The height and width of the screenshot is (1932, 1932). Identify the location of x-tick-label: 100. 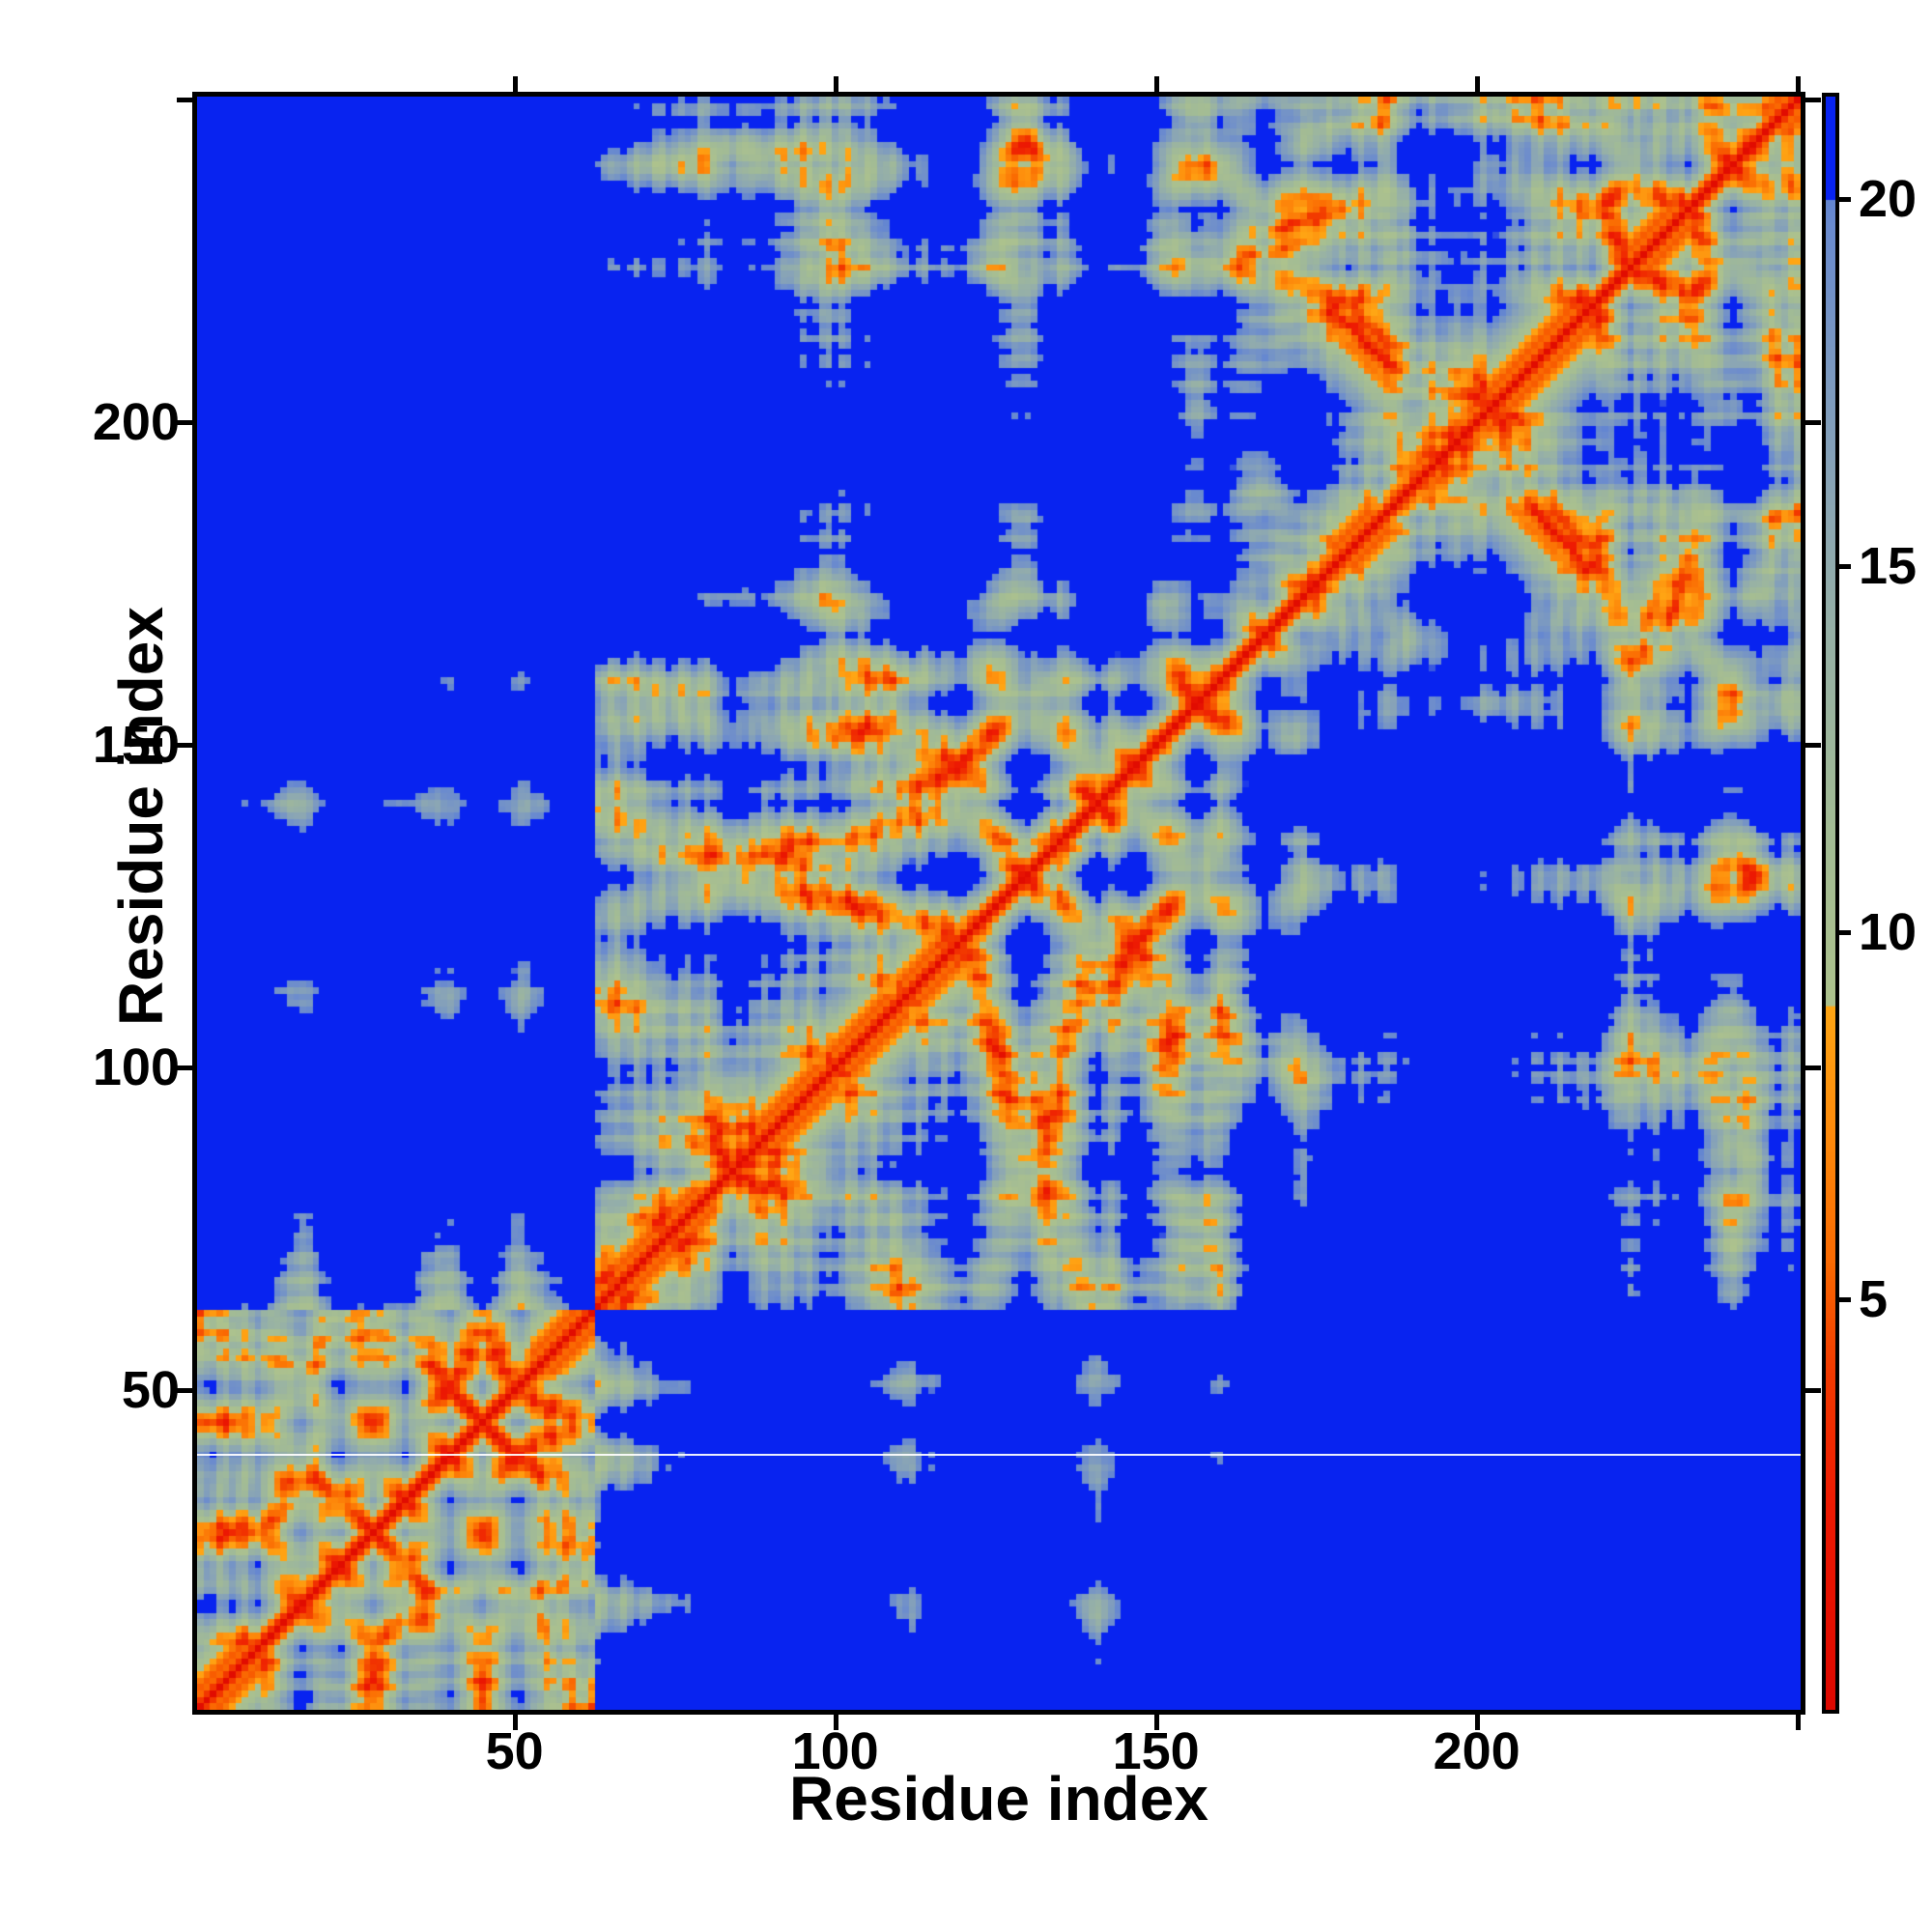
(835, 1751).